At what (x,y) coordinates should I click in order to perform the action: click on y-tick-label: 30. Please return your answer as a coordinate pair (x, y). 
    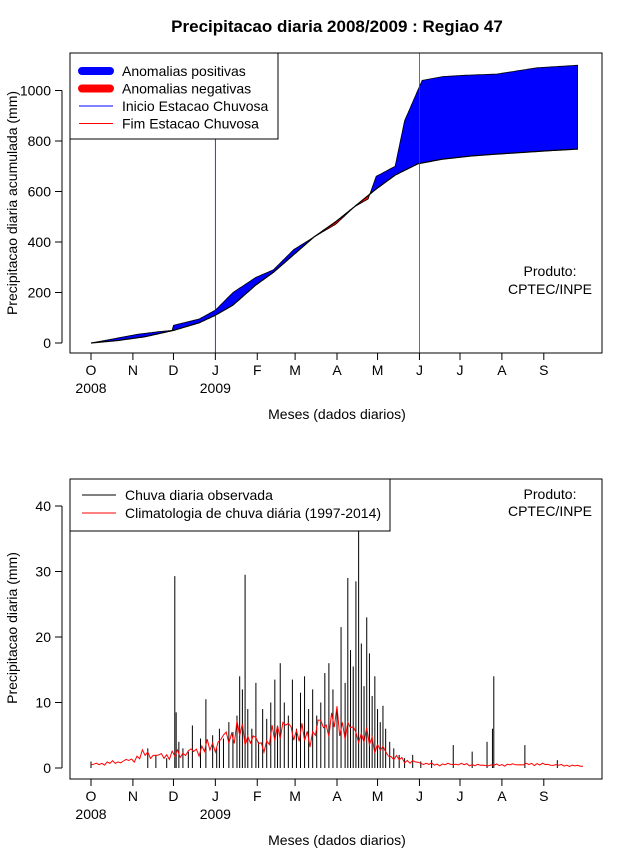
    Looking at the image, I should click on (43, 572).